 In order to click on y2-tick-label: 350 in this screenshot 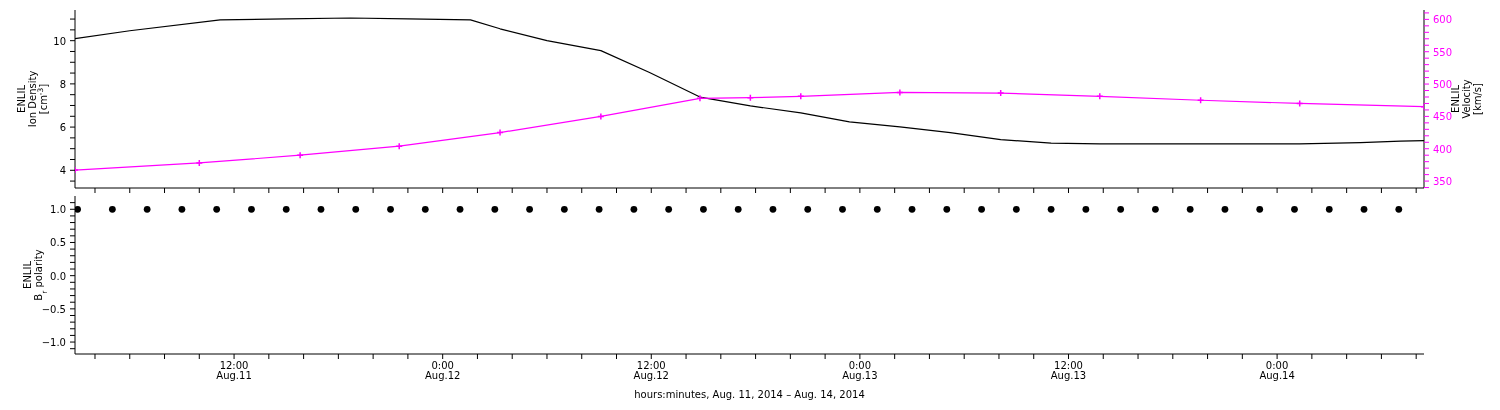, I will do `click(1443, 182)`.